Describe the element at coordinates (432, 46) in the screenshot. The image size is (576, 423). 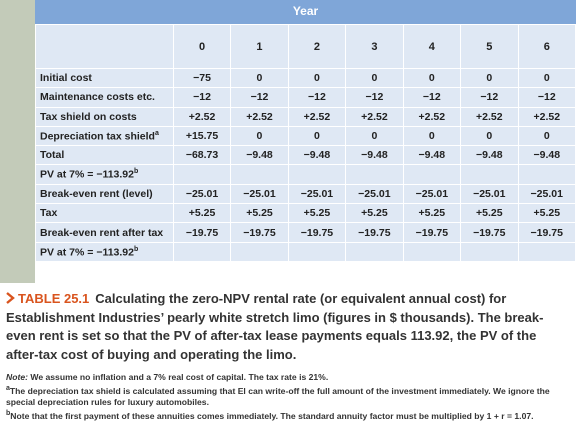
I see `column-header: 4` at that location.